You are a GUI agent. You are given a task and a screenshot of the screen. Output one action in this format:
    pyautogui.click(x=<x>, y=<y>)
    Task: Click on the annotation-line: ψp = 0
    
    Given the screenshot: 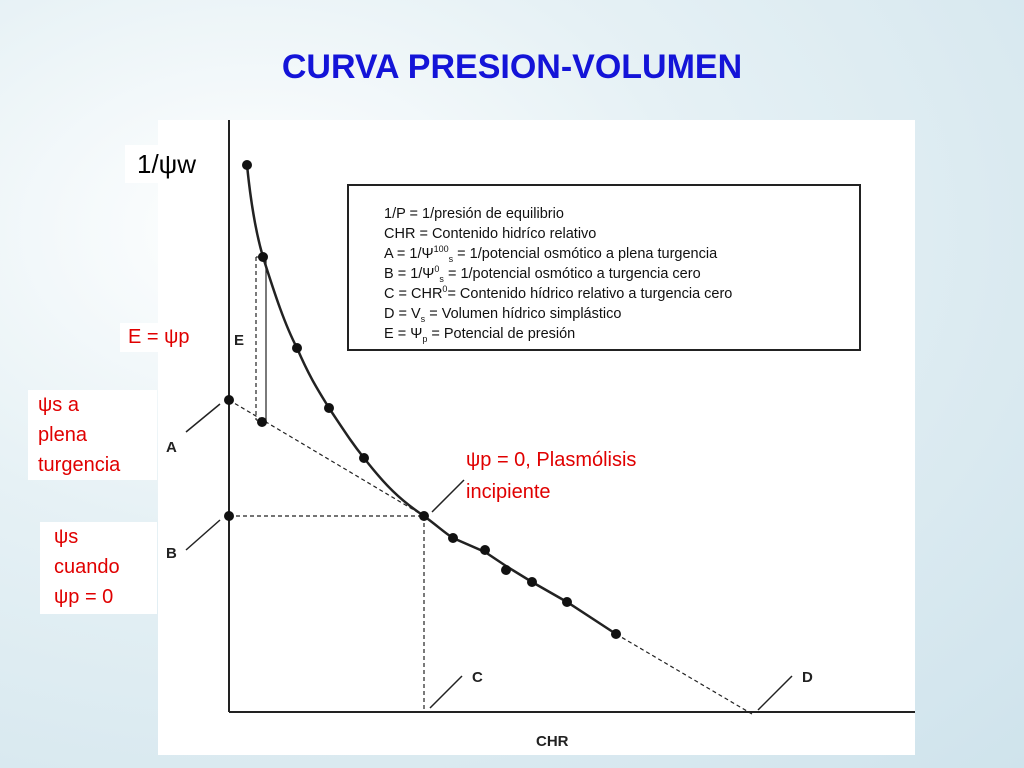 What is the action you would take?
    pyautogui.click(x=84, y=597)
    